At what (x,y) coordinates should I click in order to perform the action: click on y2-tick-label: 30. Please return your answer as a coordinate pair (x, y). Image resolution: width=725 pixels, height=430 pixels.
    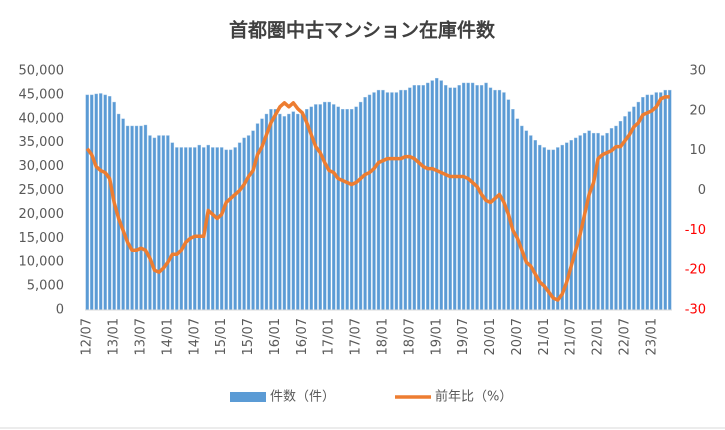
    Looking at the image, I should click on (697, 71).